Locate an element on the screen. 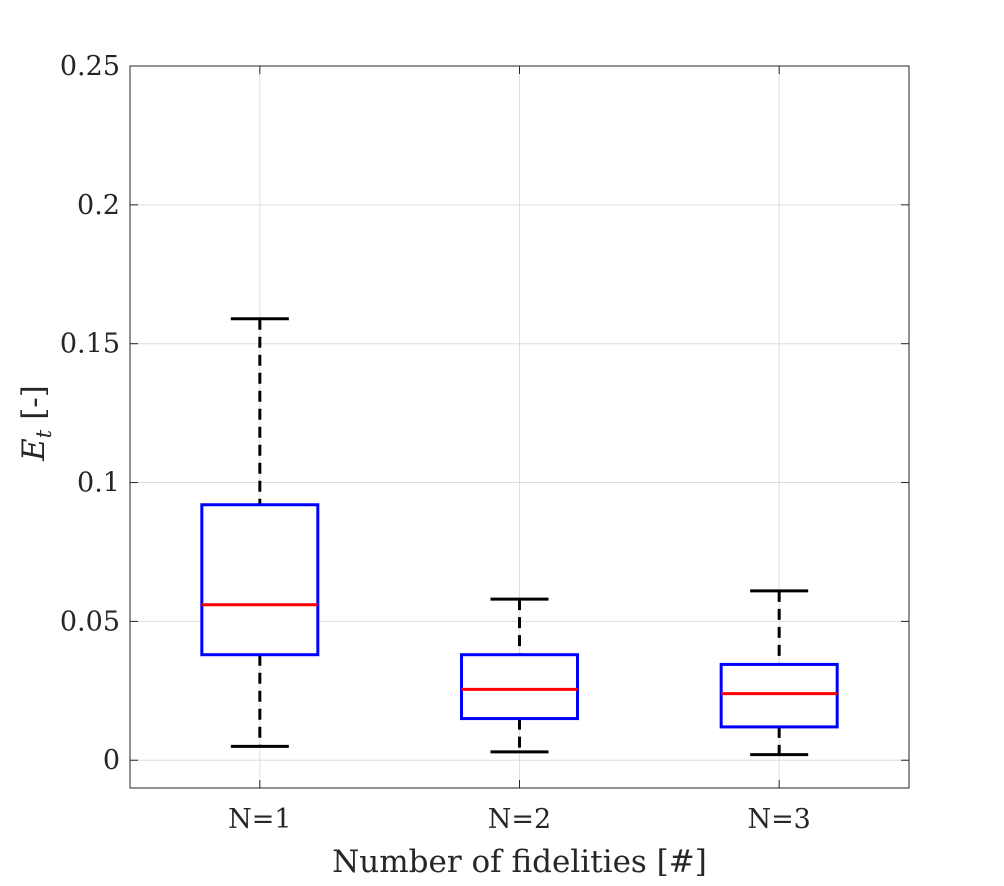  x-tick-label: N=1 is located at coordinates (259, 819).